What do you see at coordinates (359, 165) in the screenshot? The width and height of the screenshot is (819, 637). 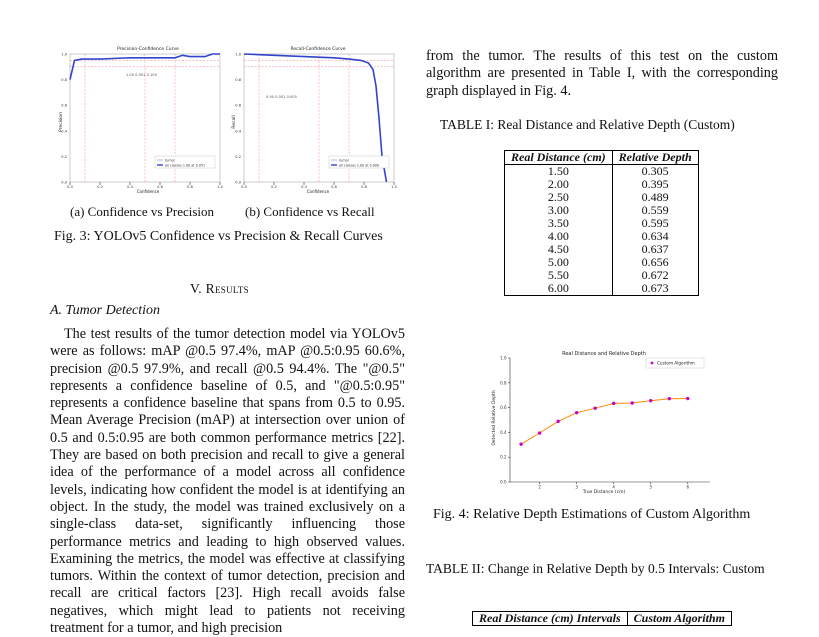 I see `legend-label: all classes 1.00 at 0.000` at bounding box center [359, 165].